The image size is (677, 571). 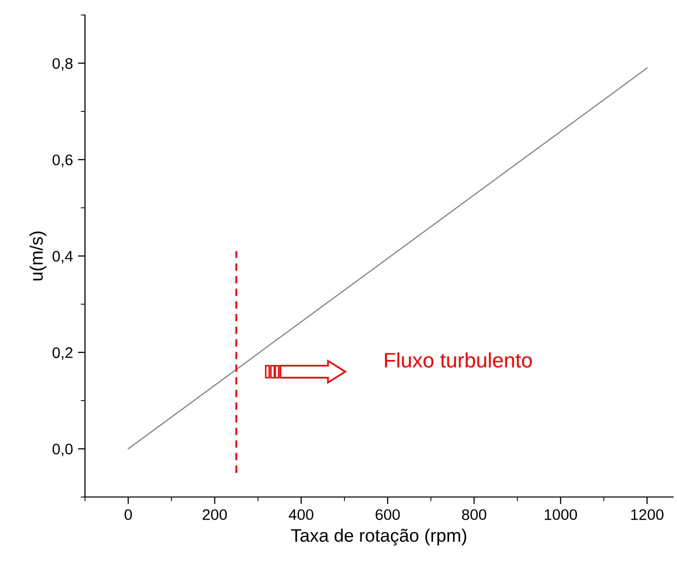 What do you see at coordinates (62, 450) in the screenshot?
I see `y-tick-label: 0,0` at bounding box center [62, 450].